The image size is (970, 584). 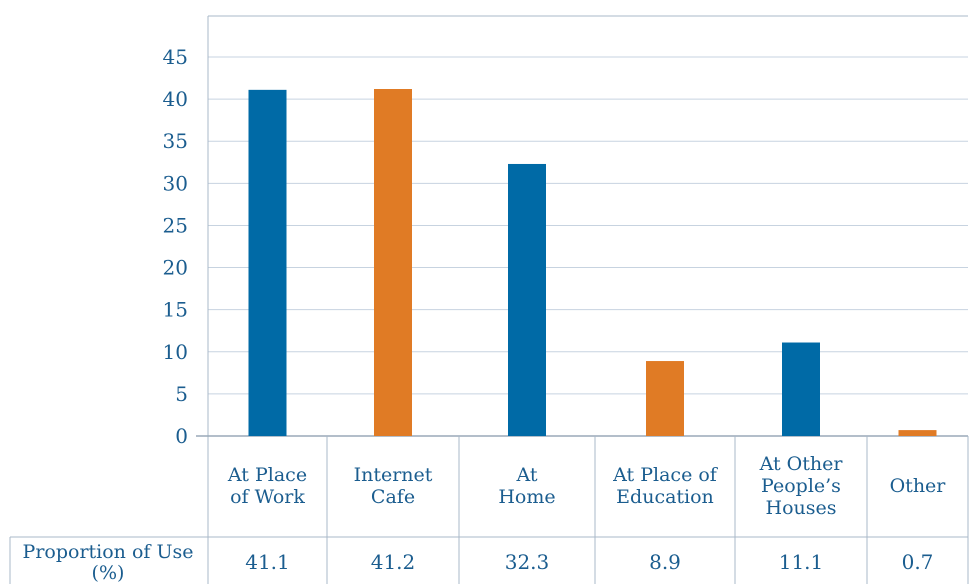 I want to click on y-tick-label: 15, so click(x=175, y=310).